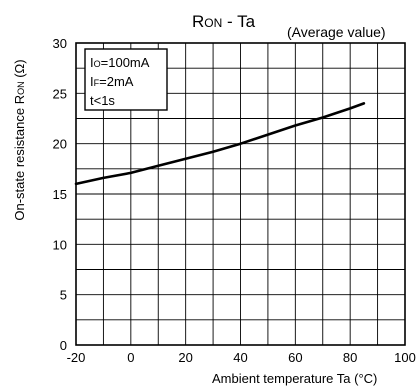  What do you see at coordinates (130, 357) in the screenshot?
I see `x-tick-label-1: 0` at bounding box center [130, 357].